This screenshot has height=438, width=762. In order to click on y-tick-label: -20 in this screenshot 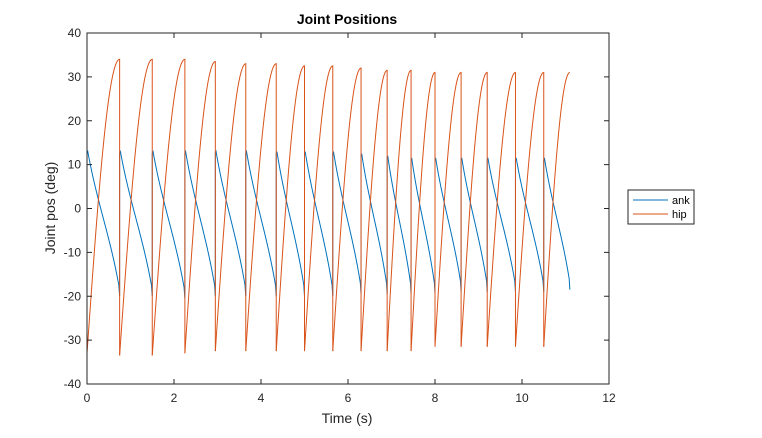, I will do `click(73, 296)`.